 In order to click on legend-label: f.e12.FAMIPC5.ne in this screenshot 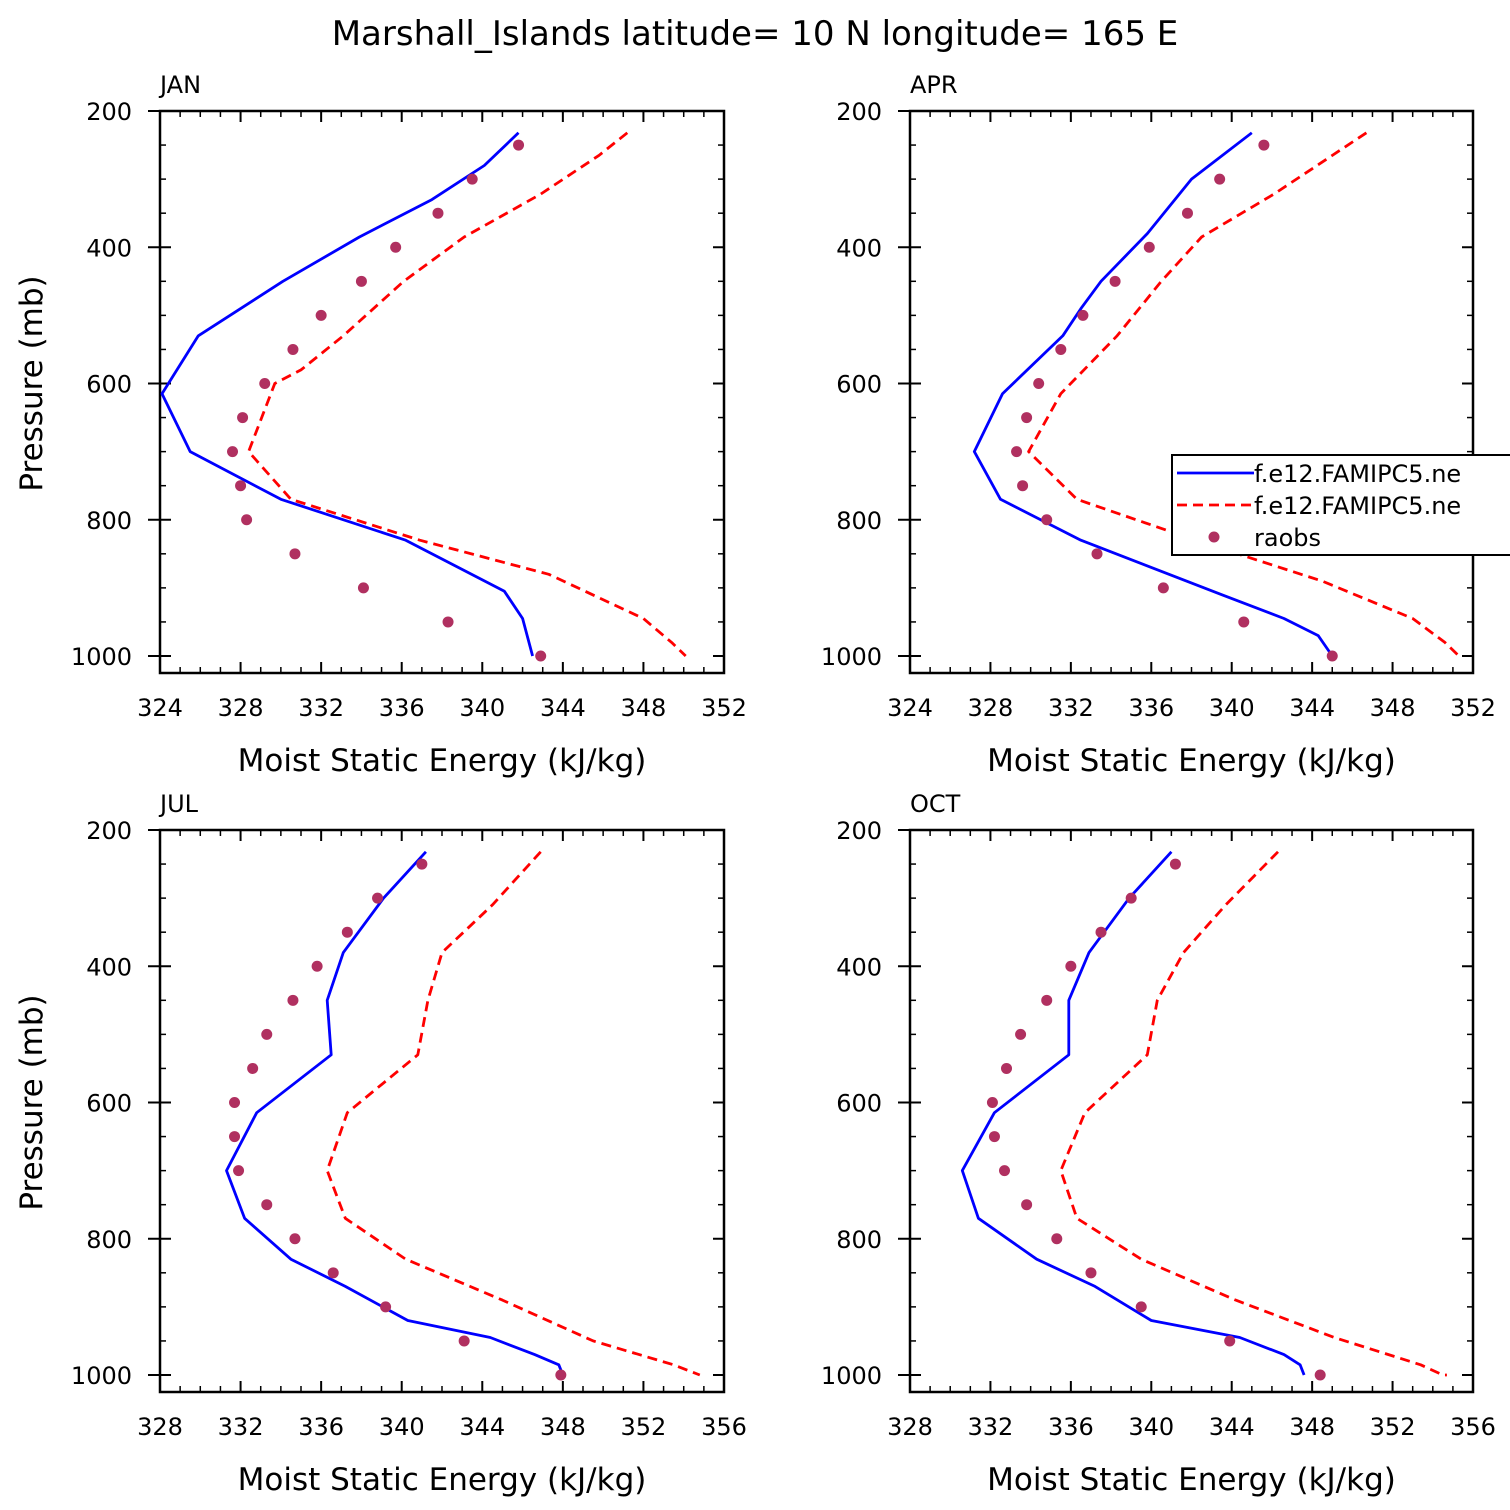, I will do `click(1357, 506)`.